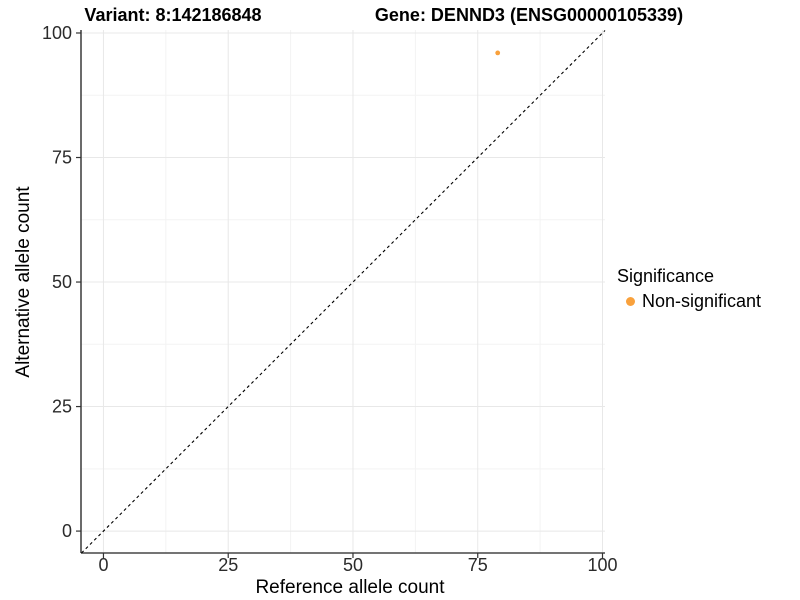 This screenshot has height=600, width=800. I want to click on legend-entry: Non-significant, so click(689, 301).